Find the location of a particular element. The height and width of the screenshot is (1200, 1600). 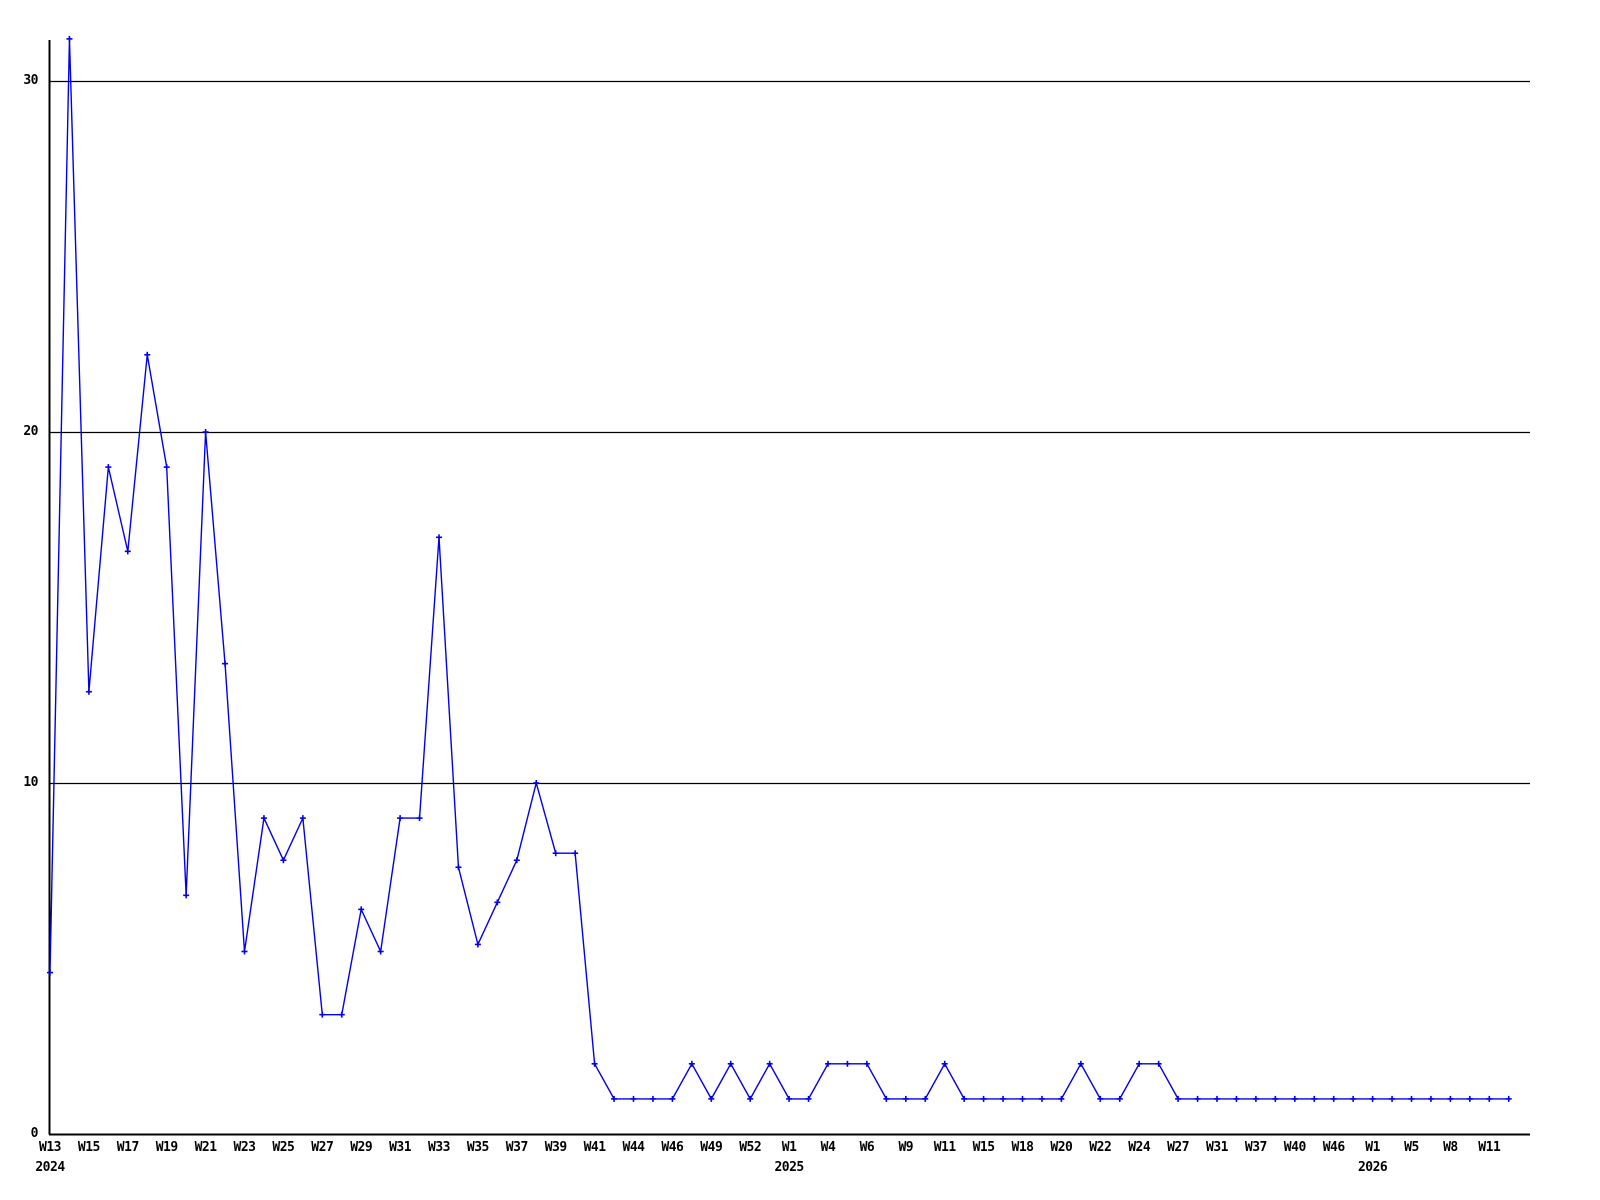

x-tick-label: W15 is located at coordinates (88, 1147).